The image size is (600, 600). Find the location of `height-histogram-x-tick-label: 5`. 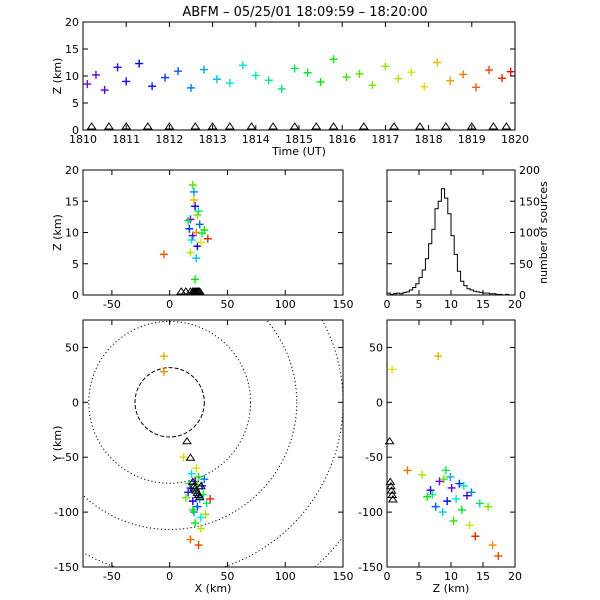

height-histogram-x-tick-label: 5 is located at coordinates (419, 304).